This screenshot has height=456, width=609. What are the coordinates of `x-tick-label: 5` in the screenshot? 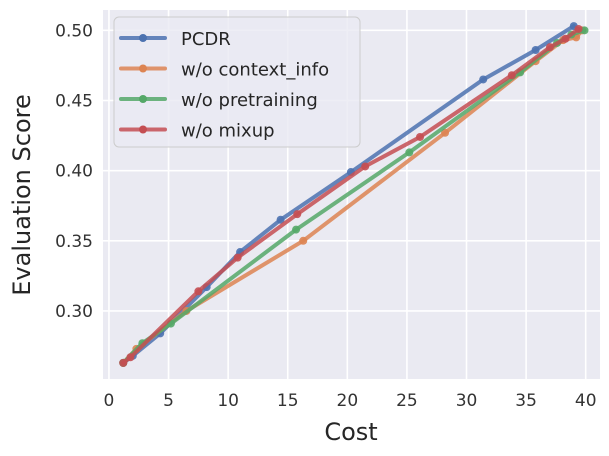 It's located at (168, 401).